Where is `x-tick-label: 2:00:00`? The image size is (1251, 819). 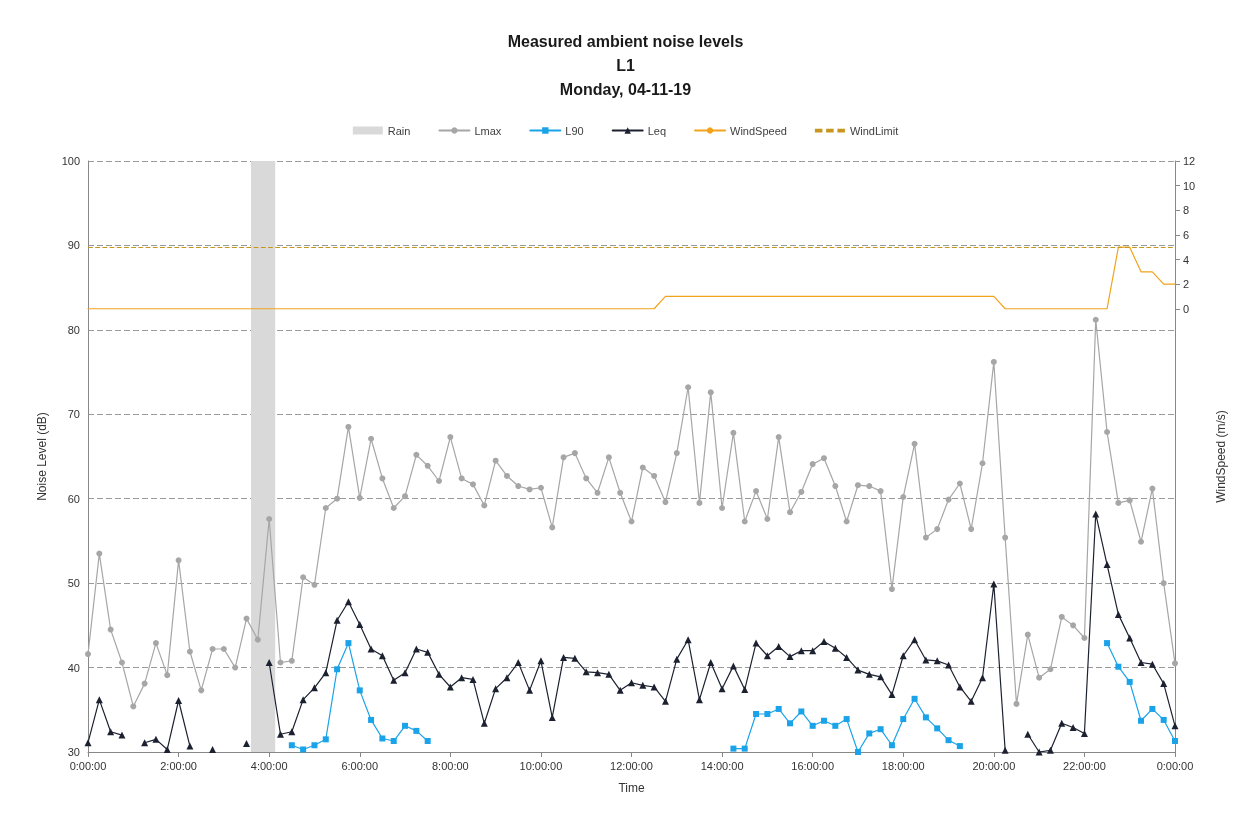
x-tick-label: 2:00:00 is located at coordinates (178, 765).